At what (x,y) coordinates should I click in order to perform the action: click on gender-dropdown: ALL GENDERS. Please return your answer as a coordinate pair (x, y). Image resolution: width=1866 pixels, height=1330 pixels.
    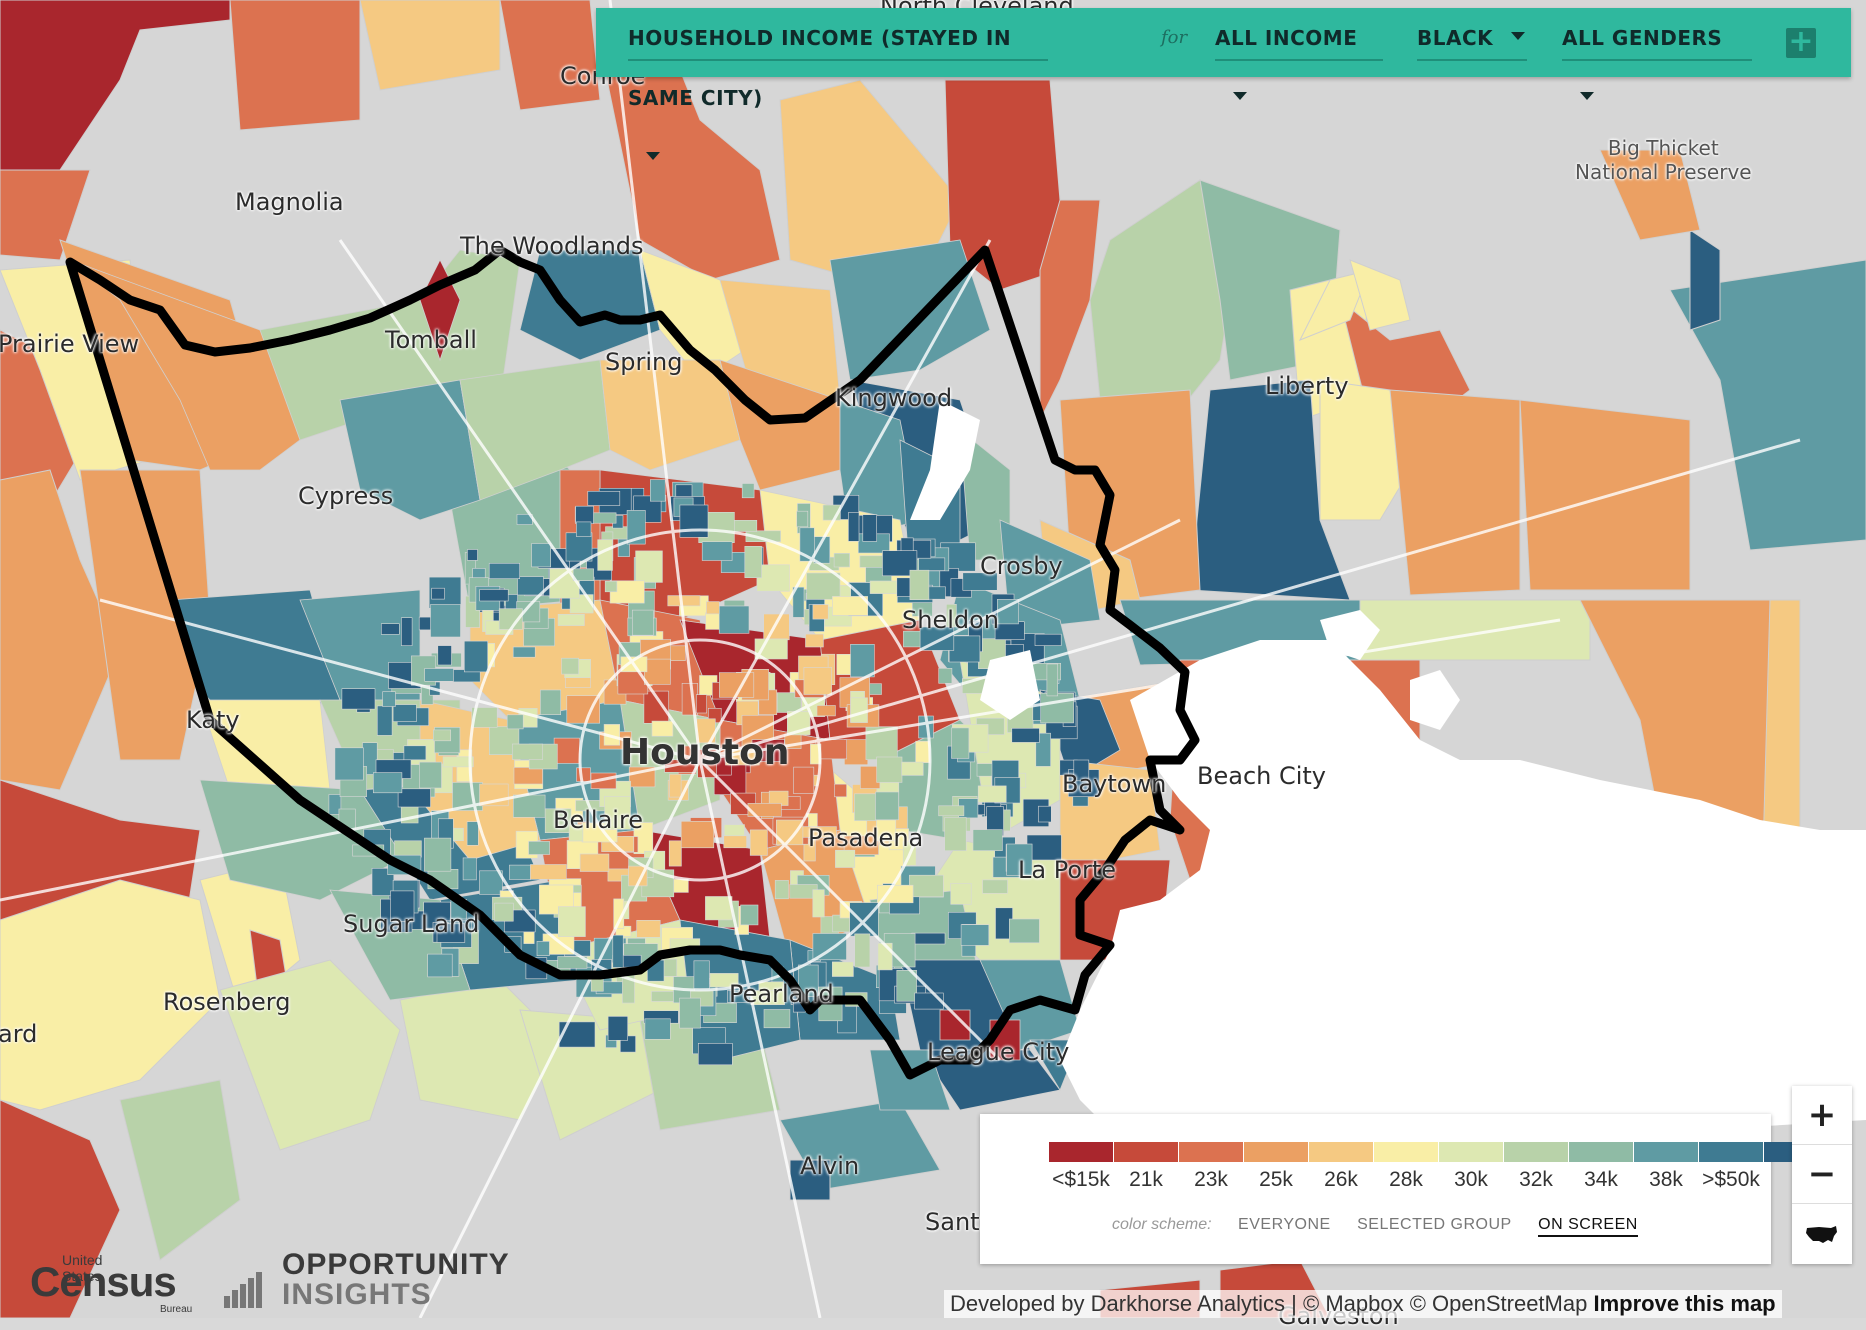
    Looking at the image, I should click on (1657, 54).